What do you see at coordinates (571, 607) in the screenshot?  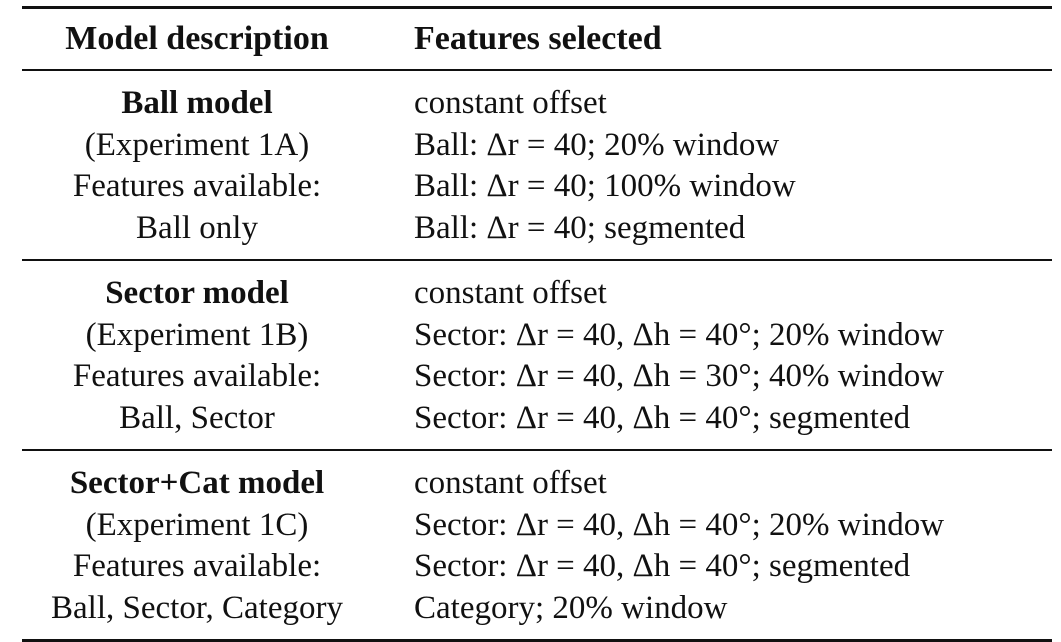 I see `selected-feature: Category; 20% window` at bounding box center [571, 607].